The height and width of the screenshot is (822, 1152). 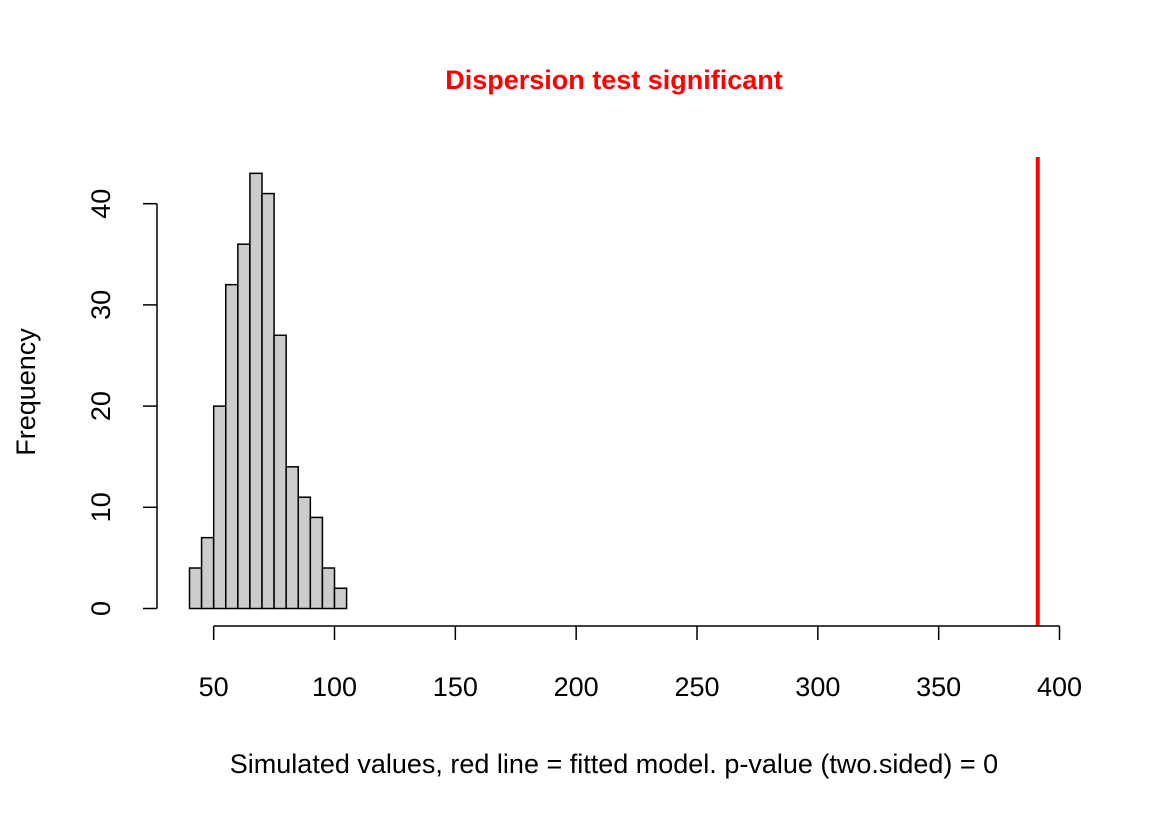 What do you see at coordinates (696, 687) in the screenshot?
I see `x-tick-label: 250` at bounding box center [696, 687].